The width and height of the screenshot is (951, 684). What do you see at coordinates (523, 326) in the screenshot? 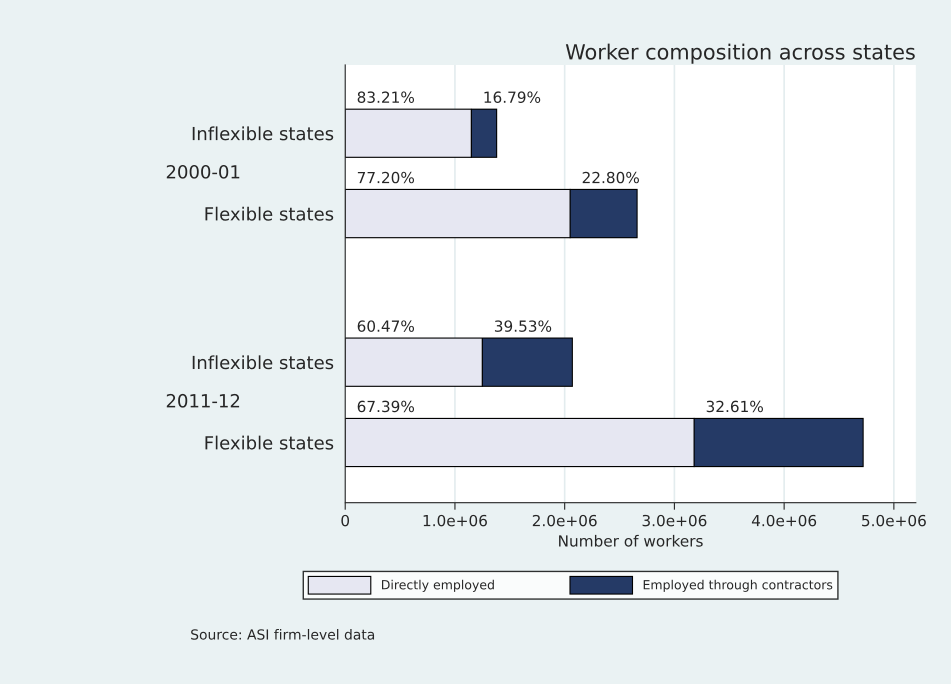
I see `annotation: 39.53%` at bounding box center [523, 326].